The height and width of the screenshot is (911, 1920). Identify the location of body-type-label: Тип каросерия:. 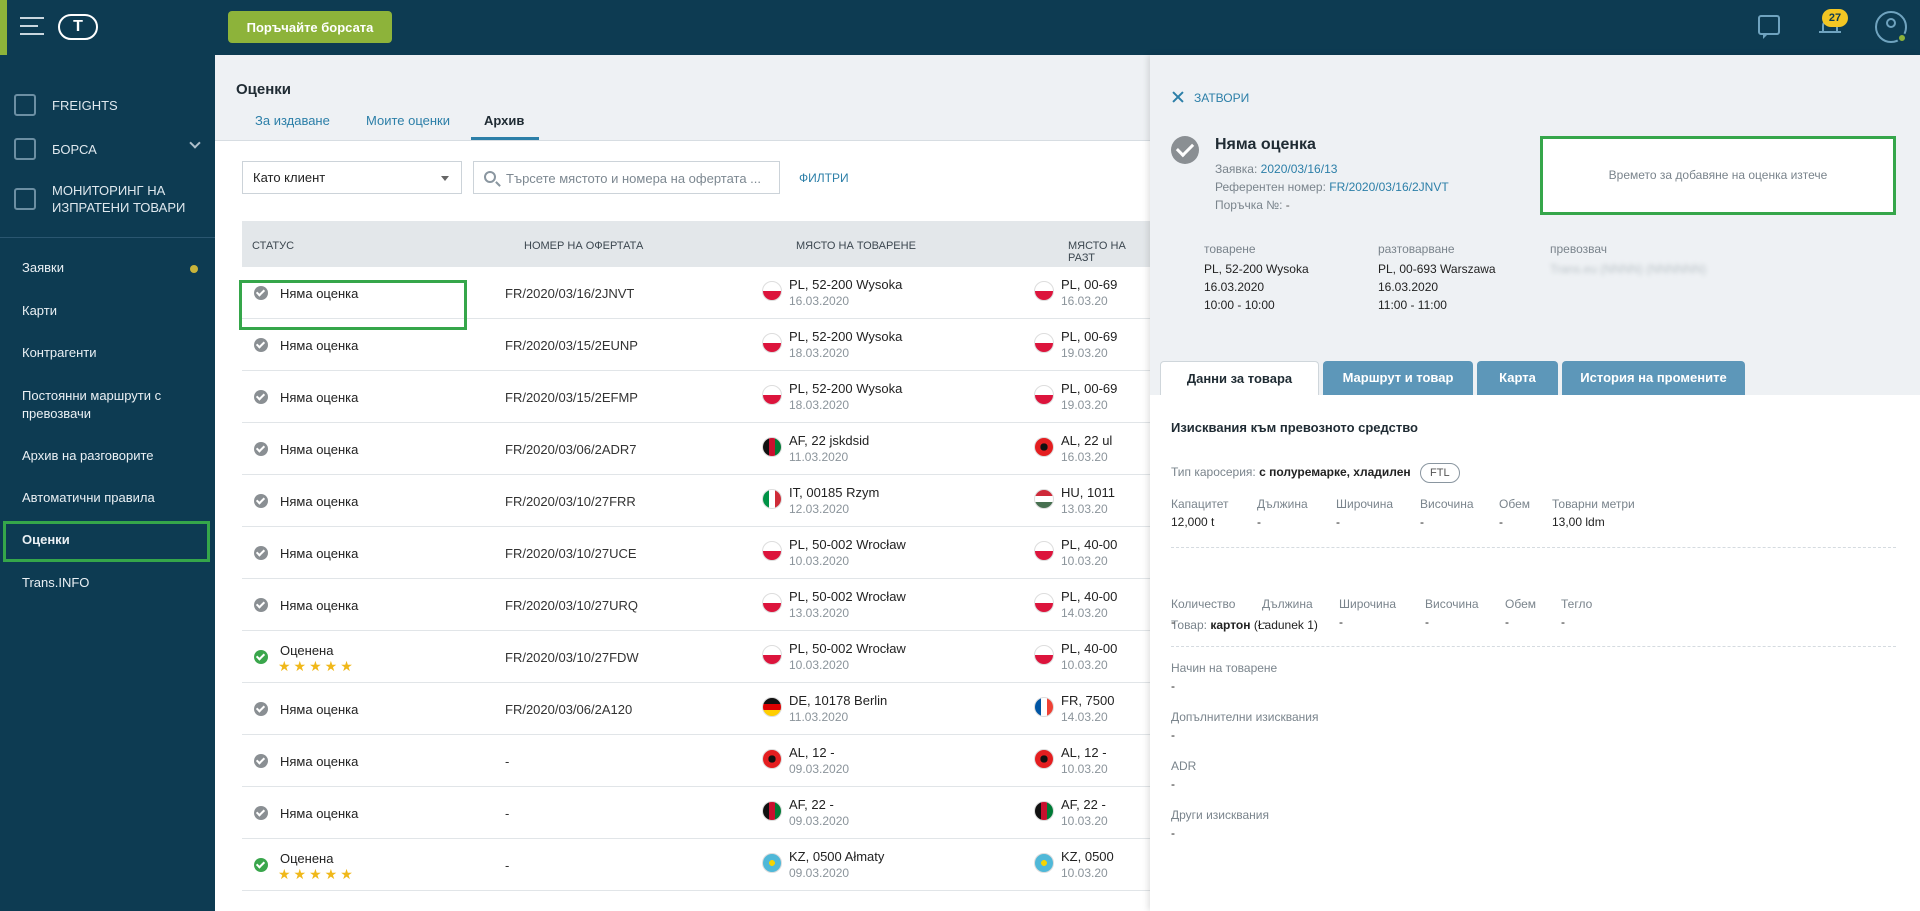
(1213, 472).